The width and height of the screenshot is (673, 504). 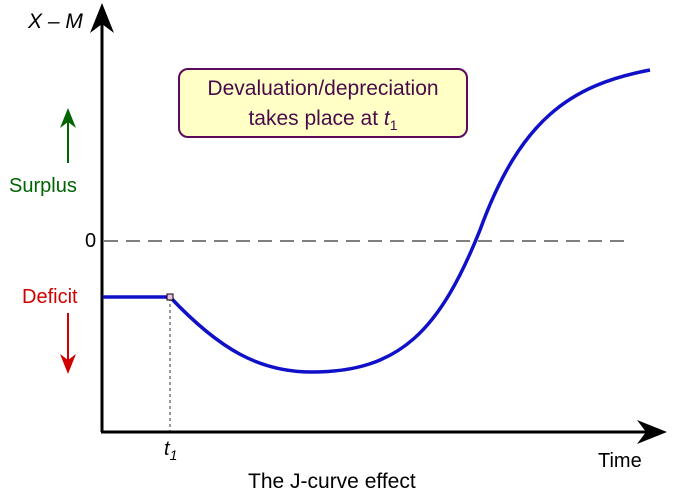 I want to click on t1-label: t1, so click(x=170, y=450).